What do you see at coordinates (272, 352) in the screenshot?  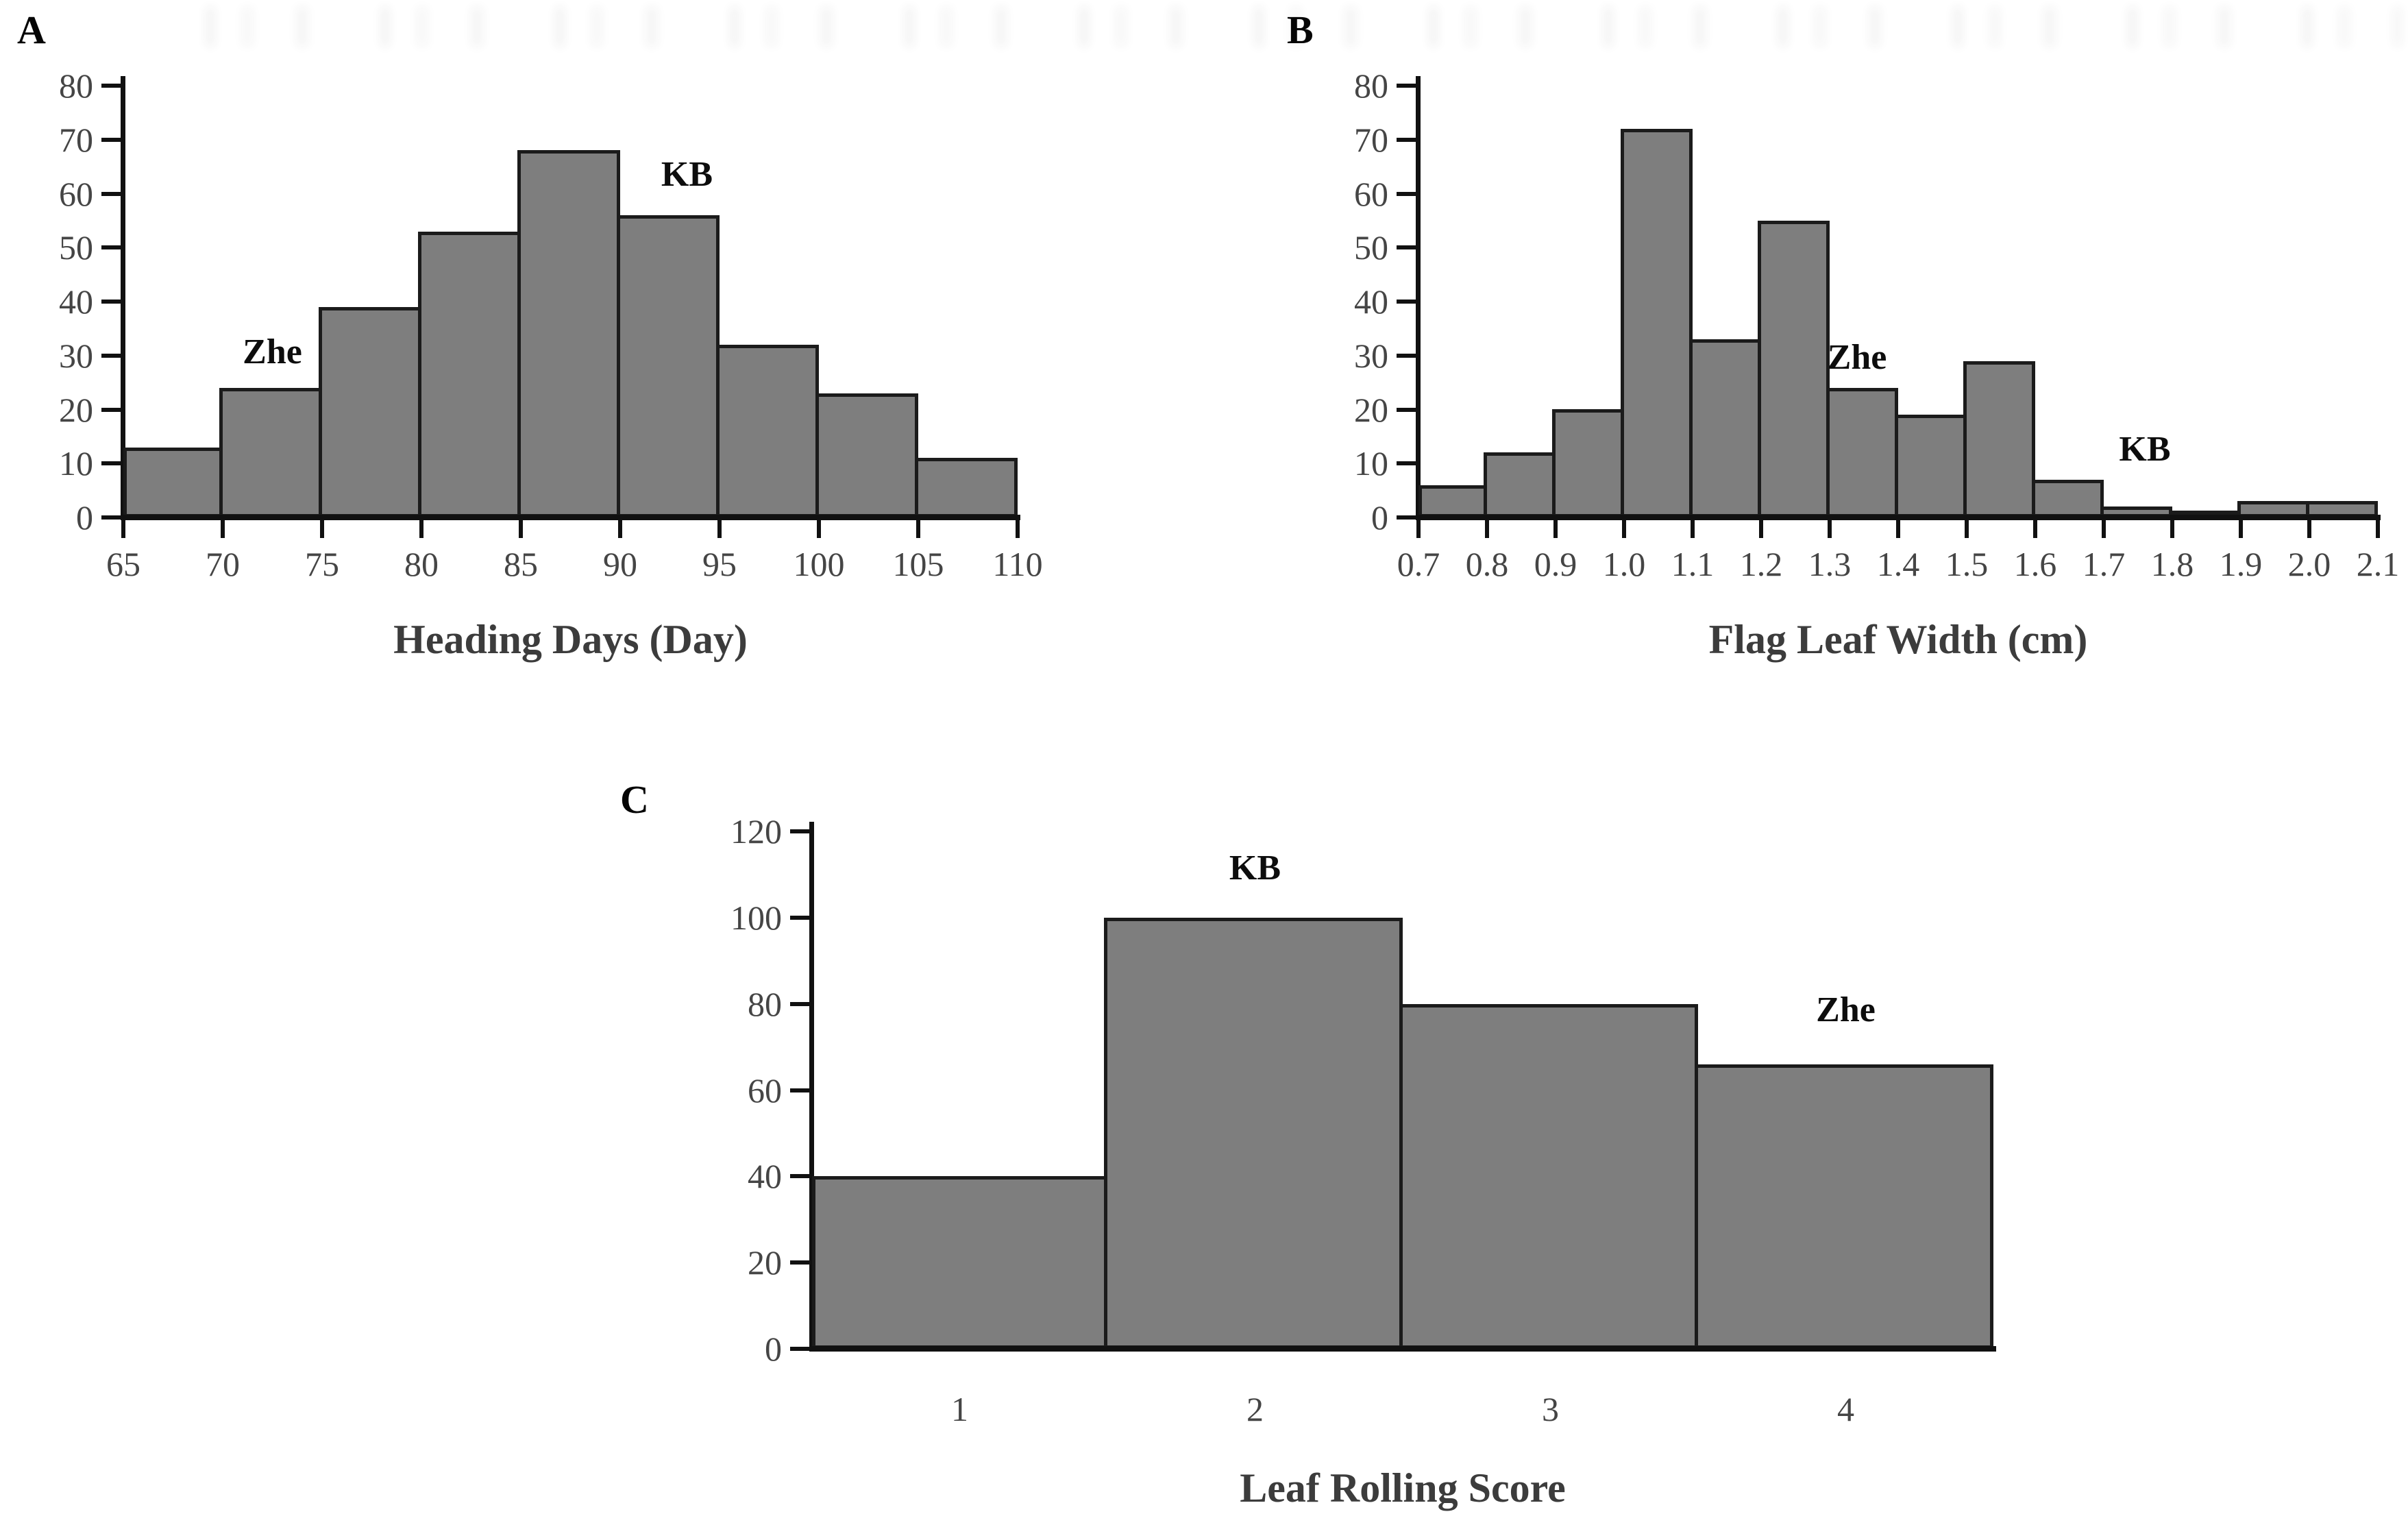 I see `annotation-zhe-a: Zhe` at bounding box center [272, 352].